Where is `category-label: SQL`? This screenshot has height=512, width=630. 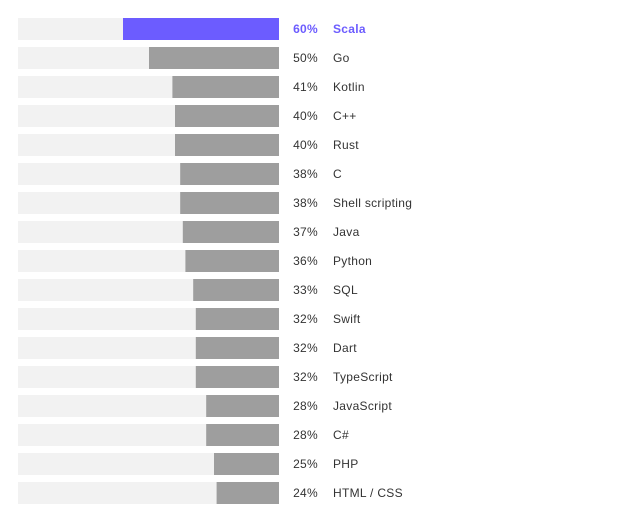
category-label: SQL is located at coordinates (345, 290).